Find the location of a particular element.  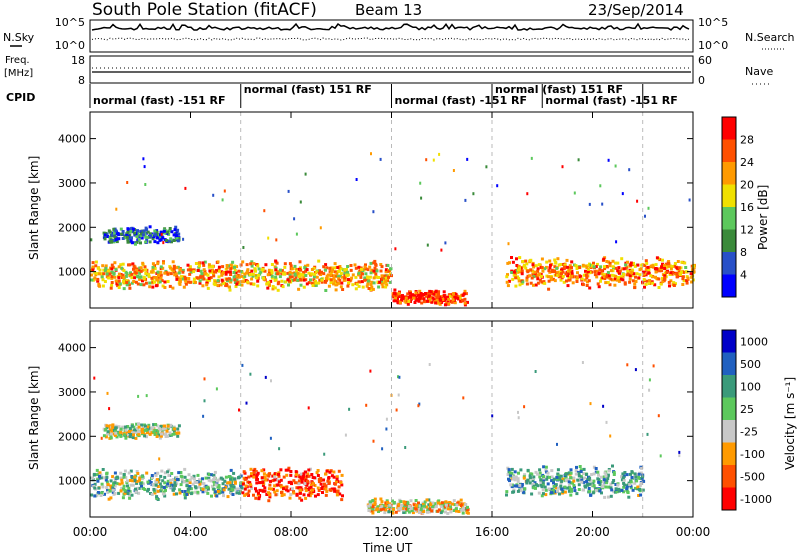

freq-tick-high: 18 is located at coordinates (78, 60).